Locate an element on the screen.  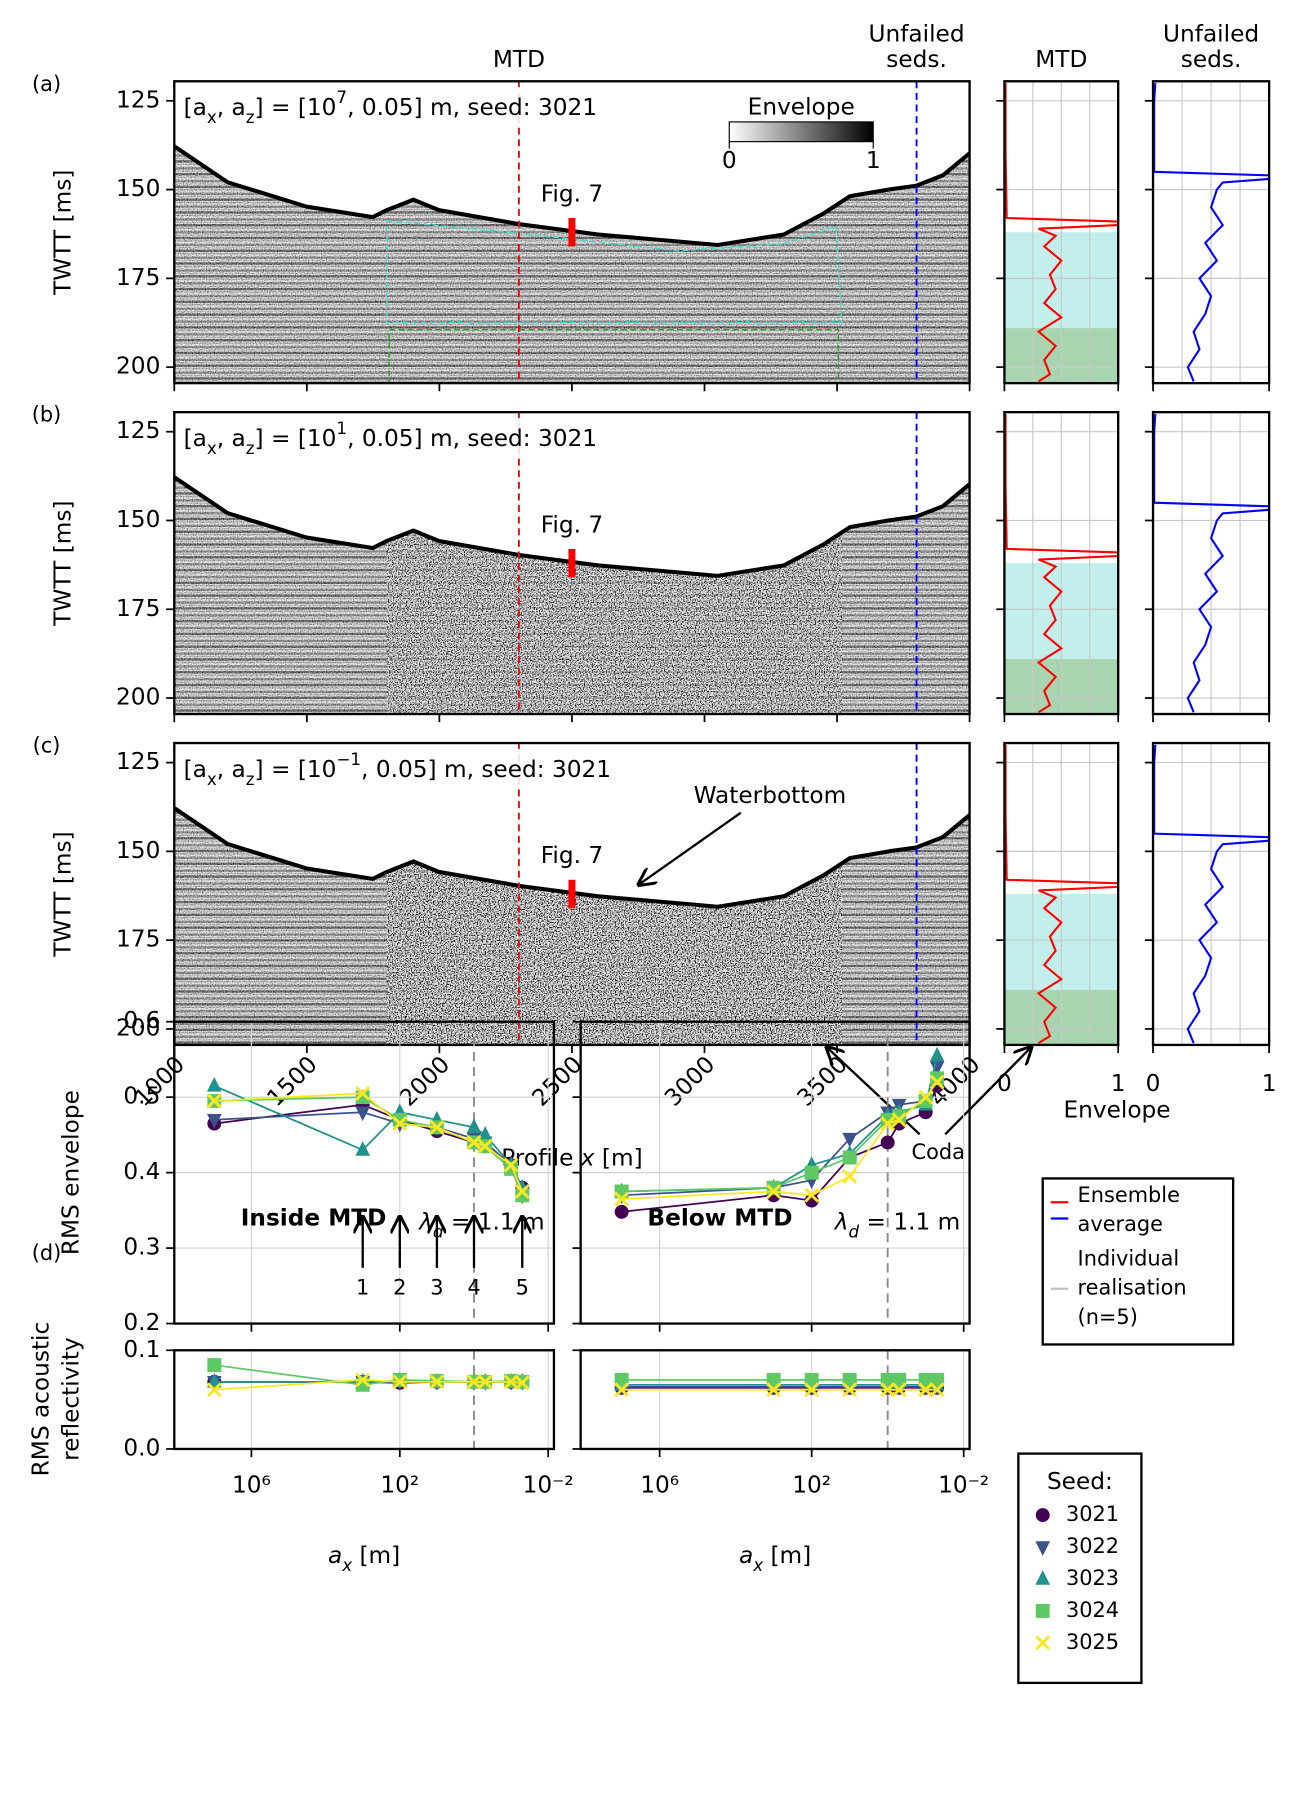
y-axis-label: RMS acoustic is located at coordinates (40, 1399).